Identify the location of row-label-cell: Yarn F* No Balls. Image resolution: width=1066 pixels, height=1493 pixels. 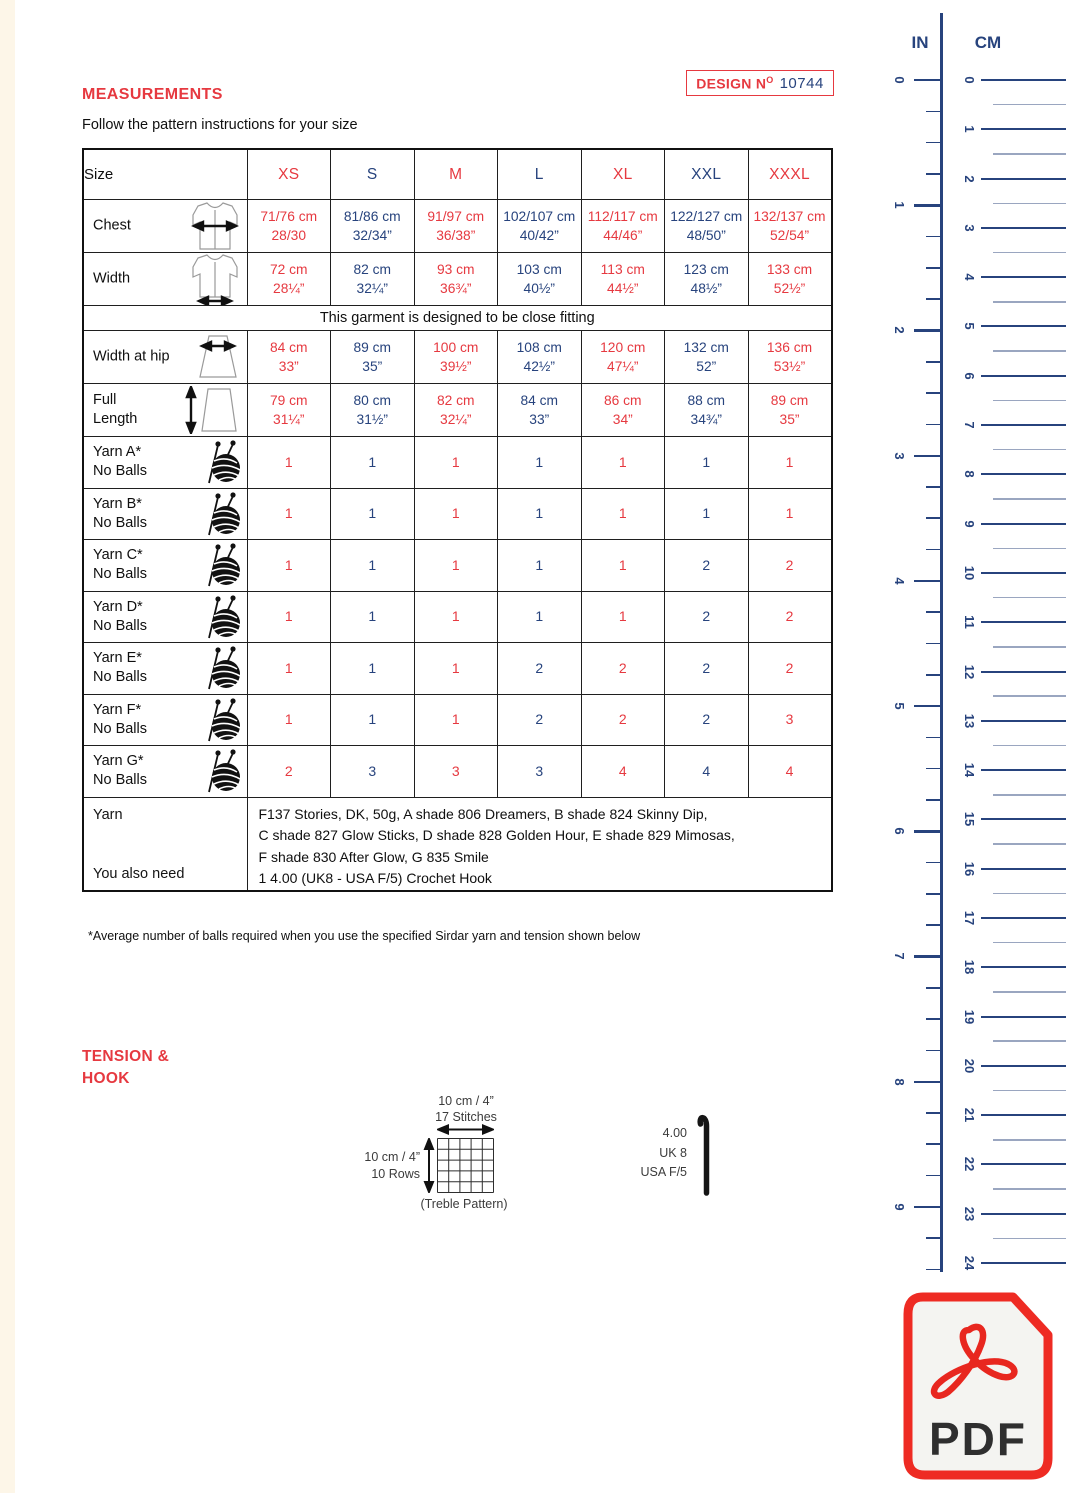
(165, 719).